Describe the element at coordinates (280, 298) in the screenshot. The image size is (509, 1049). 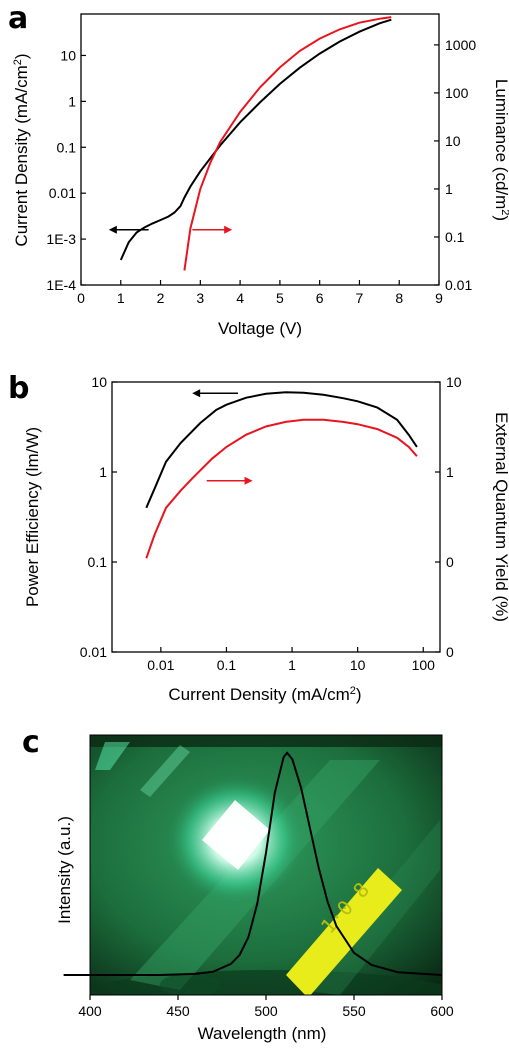
I see `panel-a-x-tick-label: 5` at that location.